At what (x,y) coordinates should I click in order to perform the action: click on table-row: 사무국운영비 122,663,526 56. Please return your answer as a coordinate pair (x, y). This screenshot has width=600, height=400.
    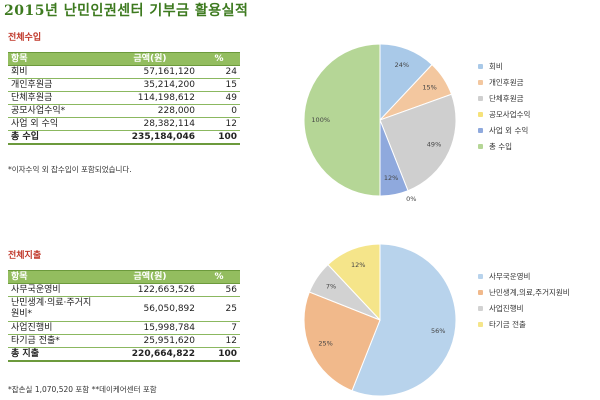
    Looking at the image, I should click on (124, 290).